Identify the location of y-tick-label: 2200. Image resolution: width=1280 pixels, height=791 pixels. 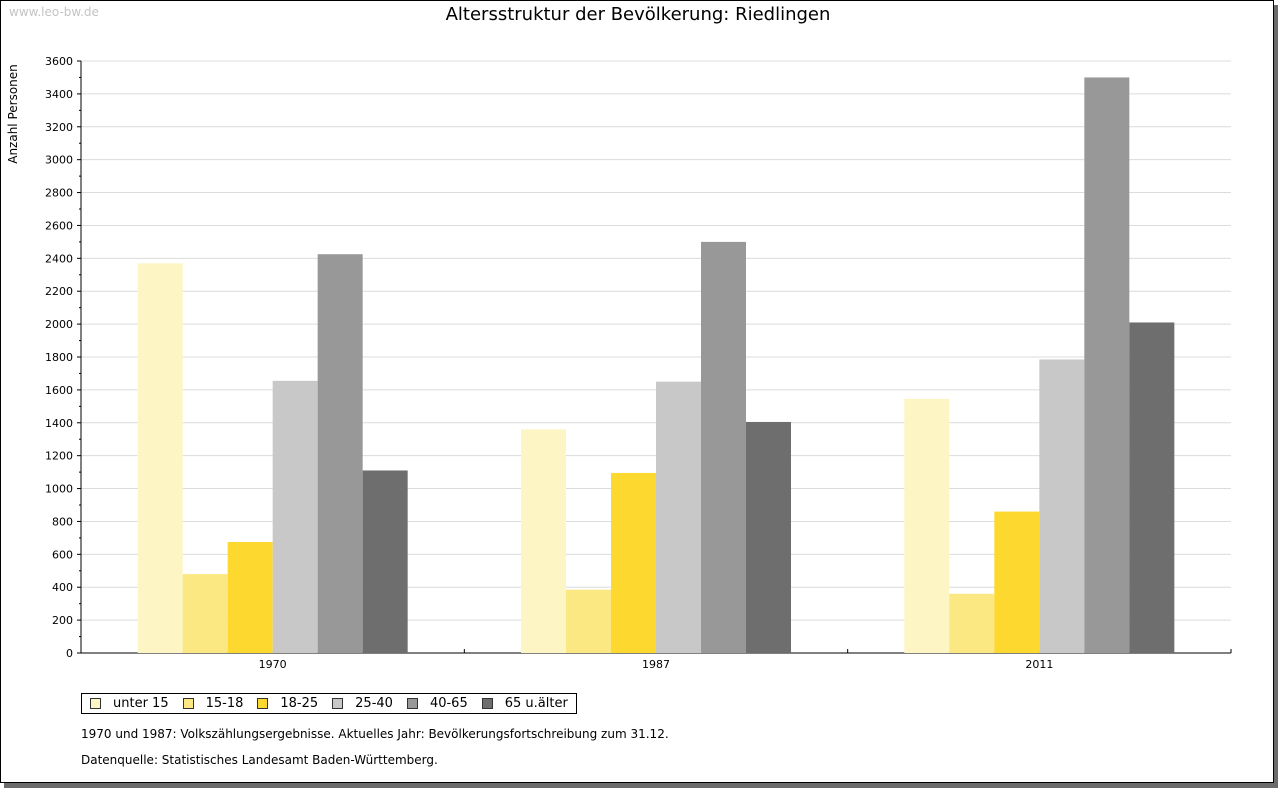
(59, 291).